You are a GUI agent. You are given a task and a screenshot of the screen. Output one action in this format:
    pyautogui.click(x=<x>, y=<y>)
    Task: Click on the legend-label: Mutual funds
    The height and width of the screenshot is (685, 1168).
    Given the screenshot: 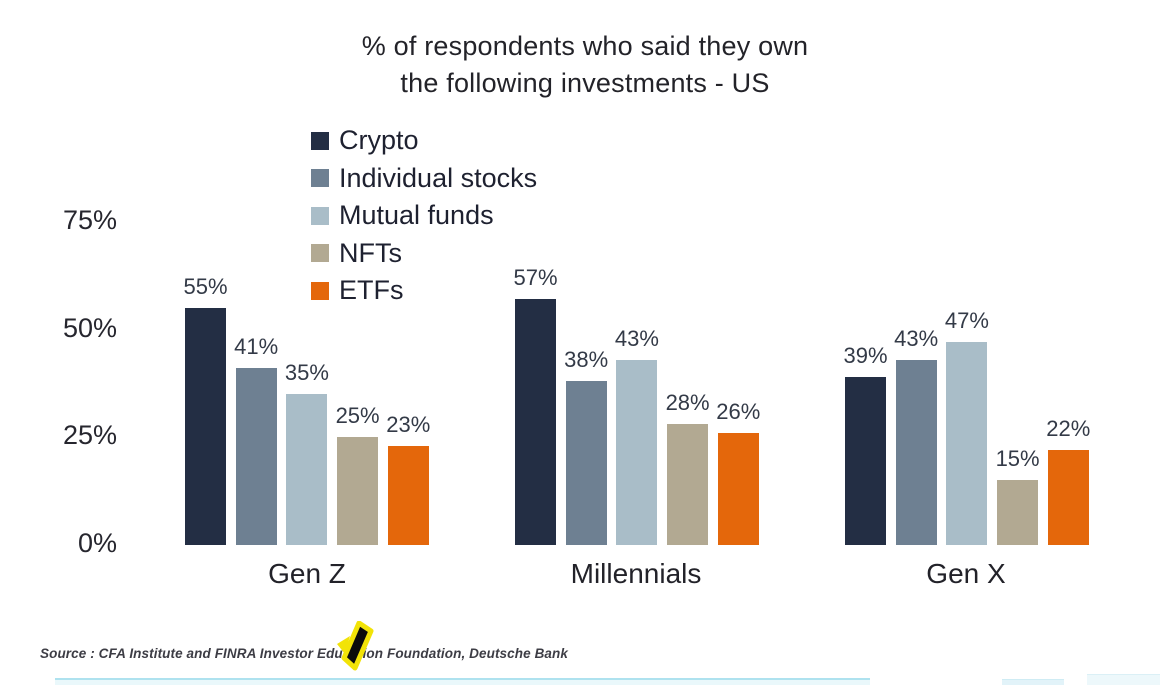 What is the action you would take?
    pyautogui.click(x=416, y=215)
    